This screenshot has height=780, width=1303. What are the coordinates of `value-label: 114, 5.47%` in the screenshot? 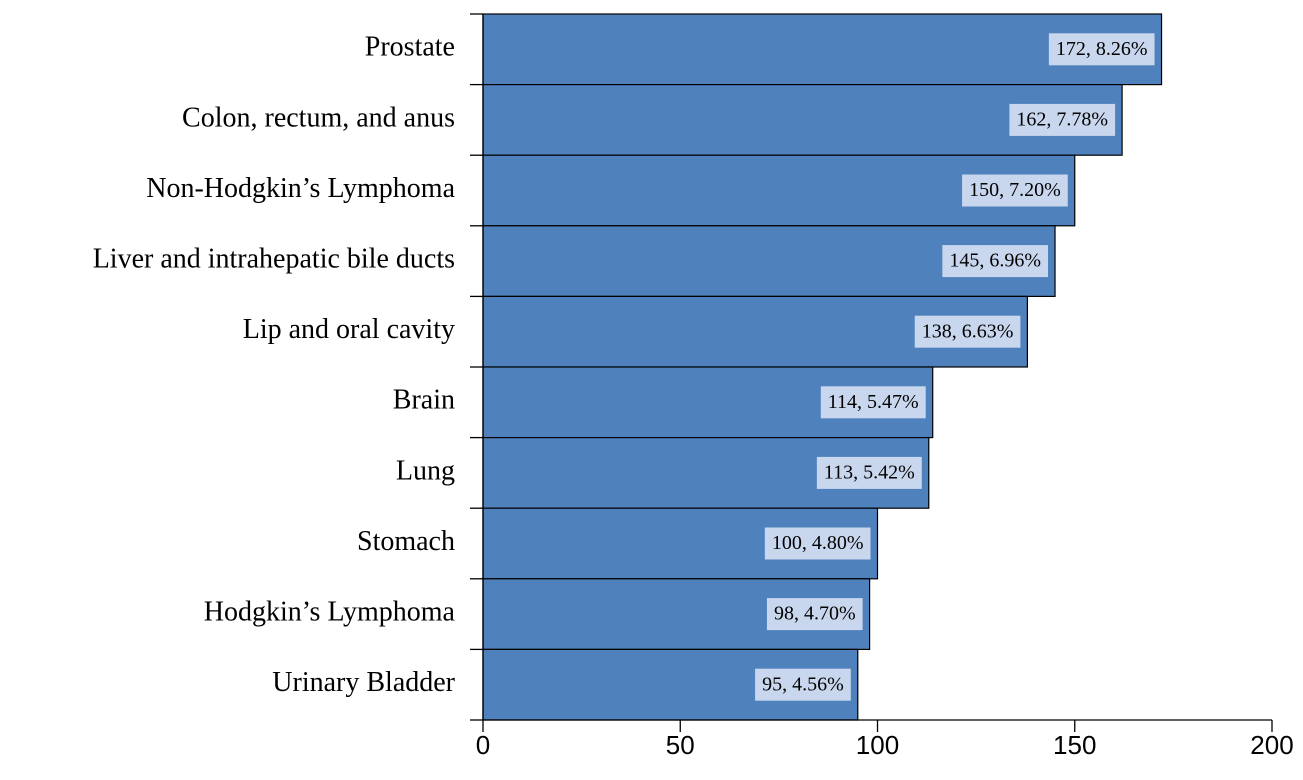 It's located at (873, 402).